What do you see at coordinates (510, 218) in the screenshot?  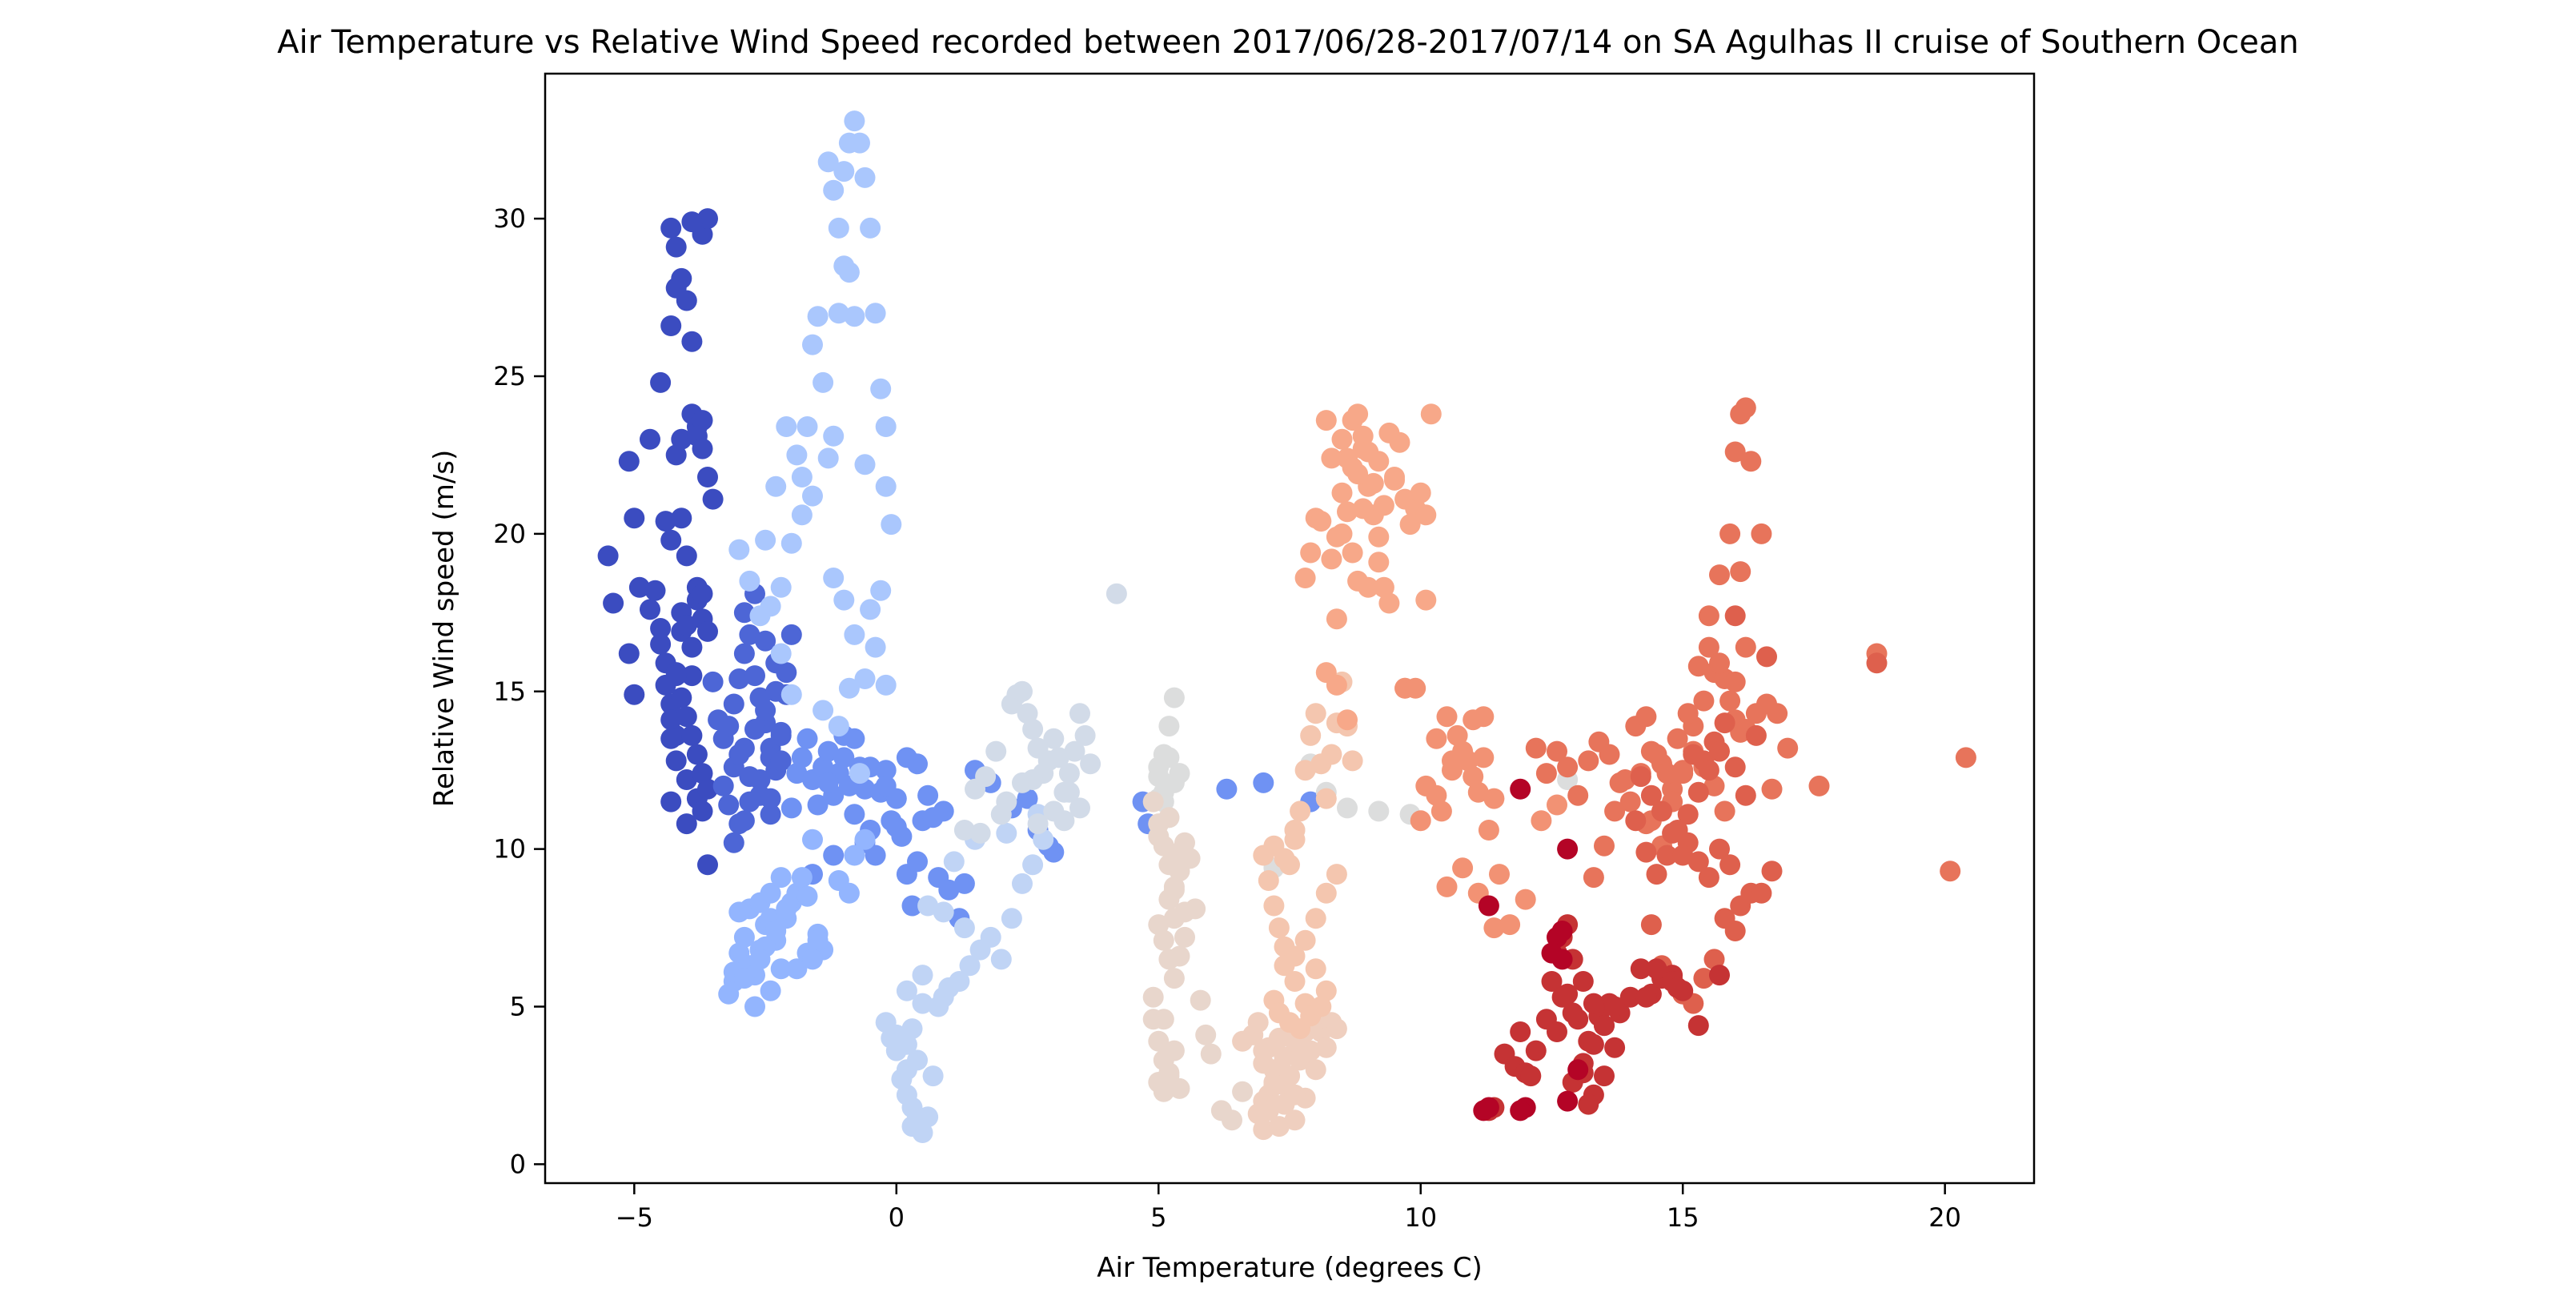 I see `y-tick-label: 30` at bounding box center [510, 218].